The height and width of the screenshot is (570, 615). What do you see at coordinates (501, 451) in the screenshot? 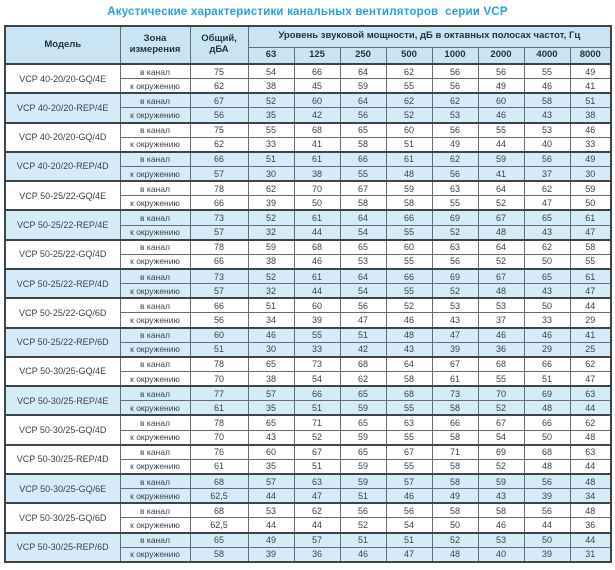
I see `band-level-cell: 69` at bounding box center [501, 451].